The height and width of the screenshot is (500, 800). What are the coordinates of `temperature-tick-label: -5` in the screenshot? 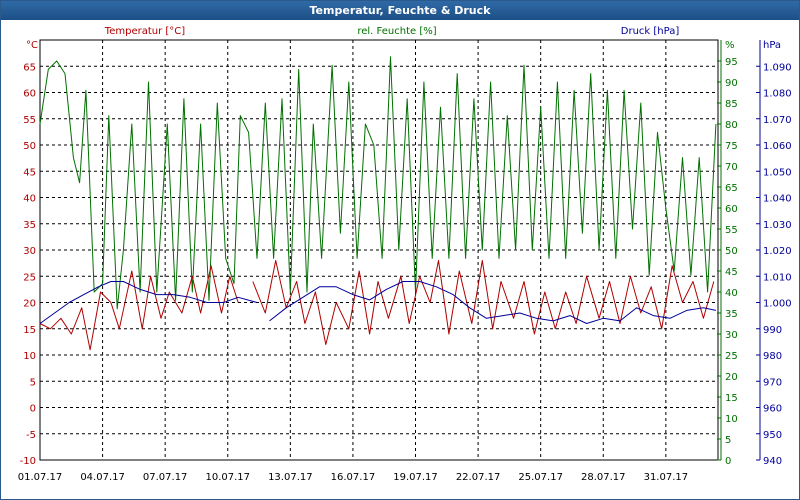 It's located at (31, 435).